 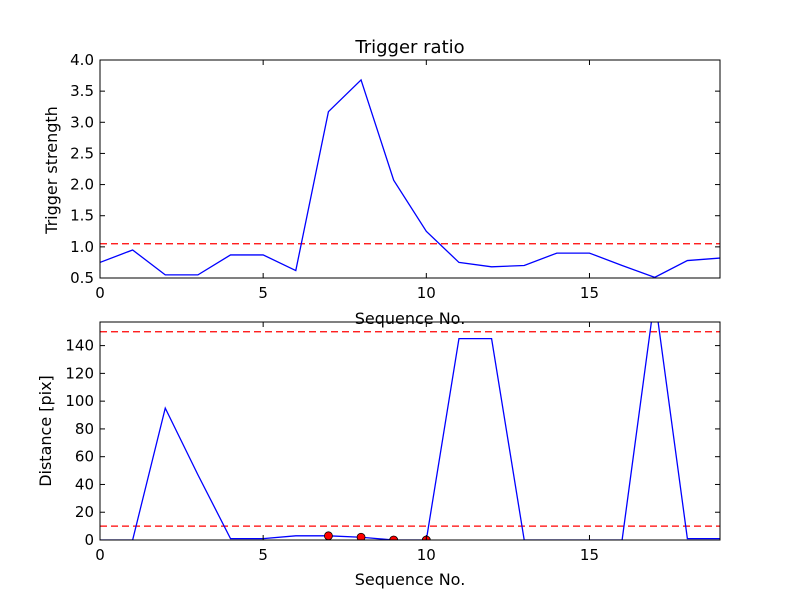 What do you see at coordinates (79, 346) in the screenshot?
I see `y-tick-label: 140` at bounding box center [79, 346].